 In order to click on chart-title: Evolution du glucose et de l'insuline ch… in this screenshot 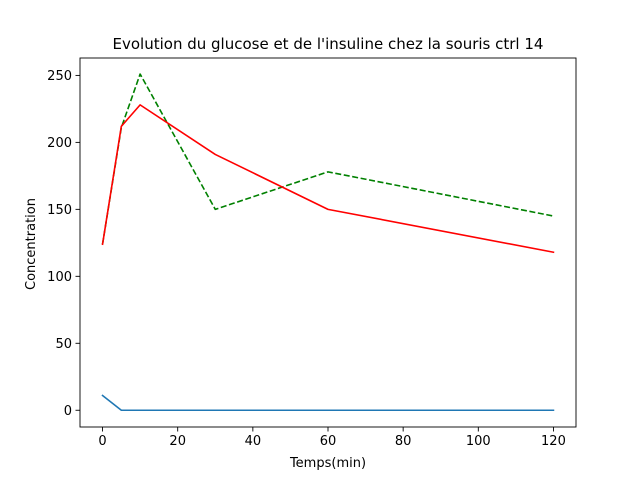, I will do `click(328, 44)`.